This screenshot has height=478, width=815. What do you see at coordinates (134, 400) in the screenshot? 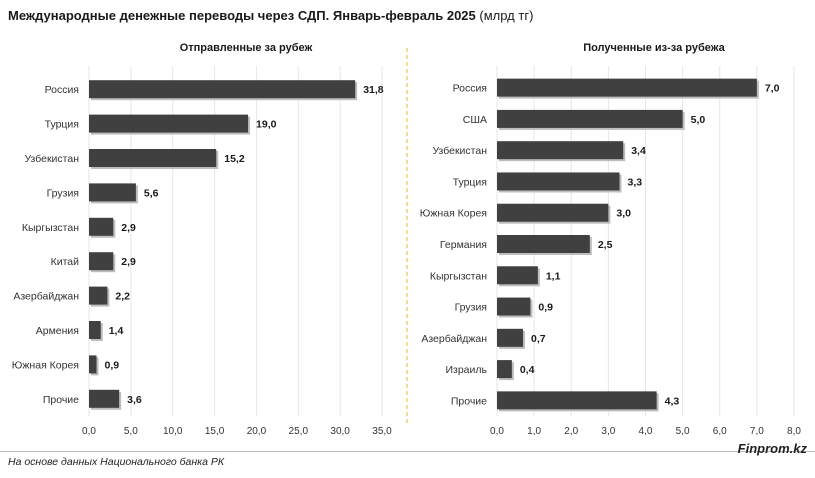
I see `sent-data-label: 3,6` at bounding box center [134, 400].